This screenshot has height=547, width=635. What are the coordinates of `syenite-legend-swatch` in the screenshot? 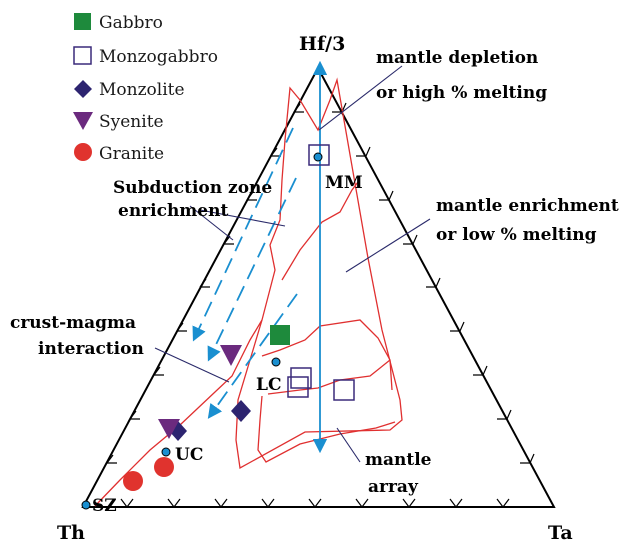 It's located at (83, 121).